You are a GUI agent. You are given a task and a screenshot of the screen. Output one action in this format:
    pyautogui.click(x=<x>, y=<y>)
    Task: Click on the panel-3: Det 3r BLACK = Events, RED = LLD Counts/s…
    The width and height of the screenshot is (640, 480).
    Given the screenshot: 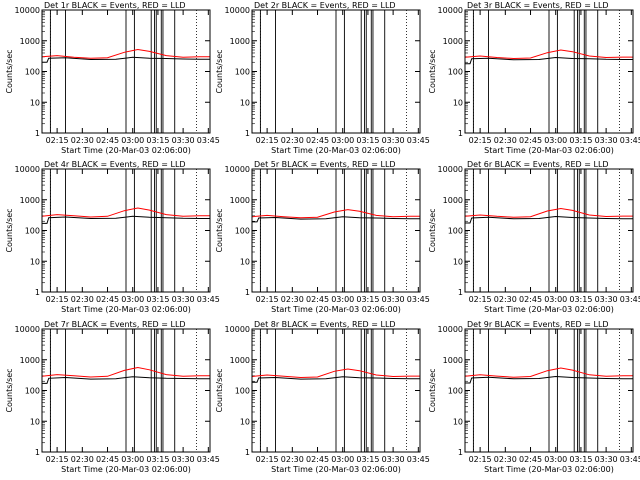 What is the action you would take?
    pyautogui.click(x=534, y=78)
    